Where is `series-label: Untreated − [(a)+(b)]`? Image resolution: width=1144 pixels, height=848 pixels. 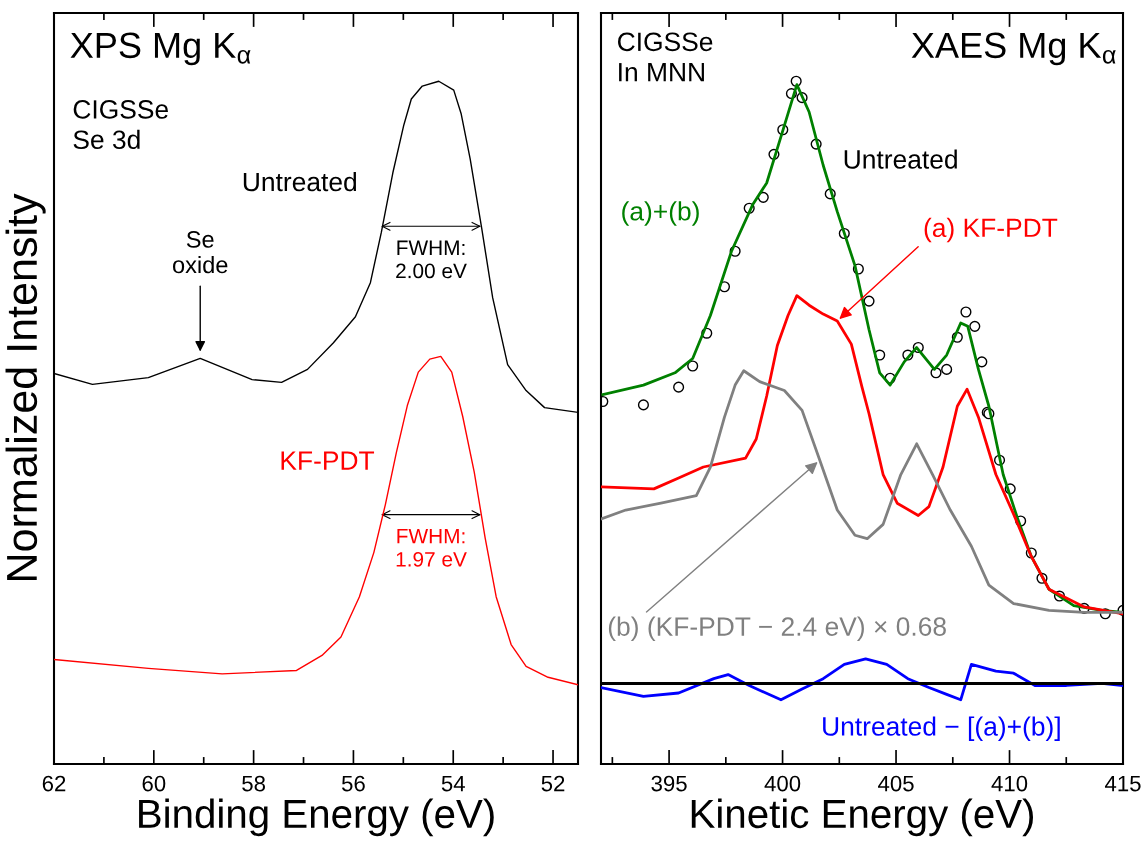 series-label: Untreated − [(a)+(b)] is located at coordinates (941, 728).